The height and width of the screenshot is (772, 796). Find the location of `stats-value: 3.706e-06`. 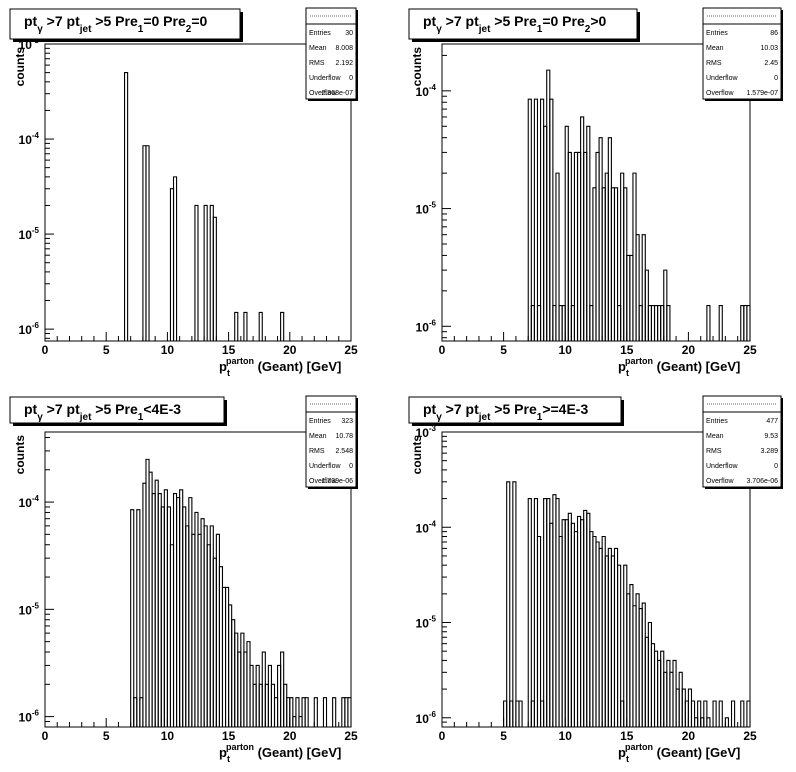

stats-value: 3.706e-06 is located at coordinates (762, 481).